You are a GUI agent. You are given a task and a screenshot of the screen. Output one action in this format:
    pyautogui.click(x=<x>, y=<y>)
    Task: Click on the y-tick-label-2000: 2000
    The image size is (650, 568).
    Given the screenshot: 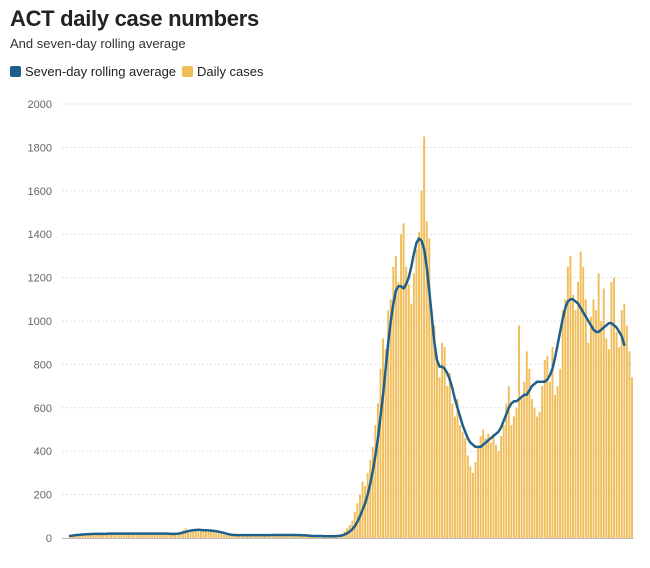 What is the action you would take?
    pyautogui.click(x=40, y=105)
    